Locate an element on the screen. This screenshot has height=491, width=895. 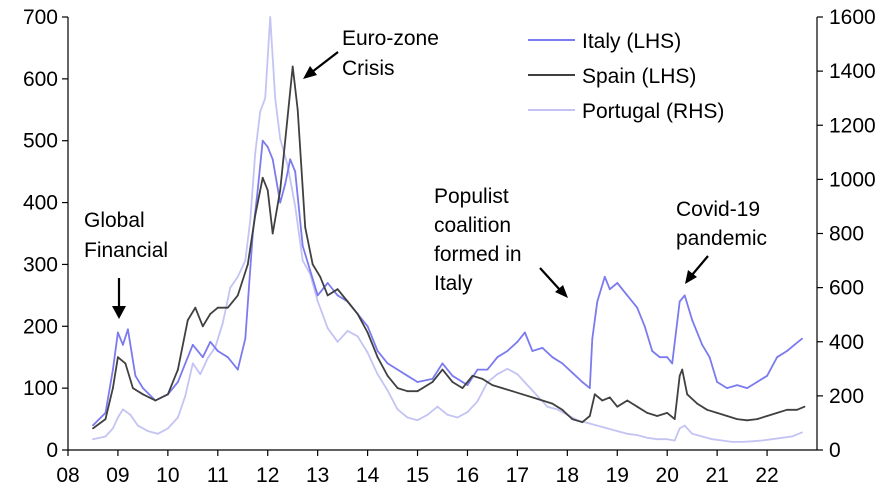
left-tick-label-1: 100 is located at coordinates (40, 388).